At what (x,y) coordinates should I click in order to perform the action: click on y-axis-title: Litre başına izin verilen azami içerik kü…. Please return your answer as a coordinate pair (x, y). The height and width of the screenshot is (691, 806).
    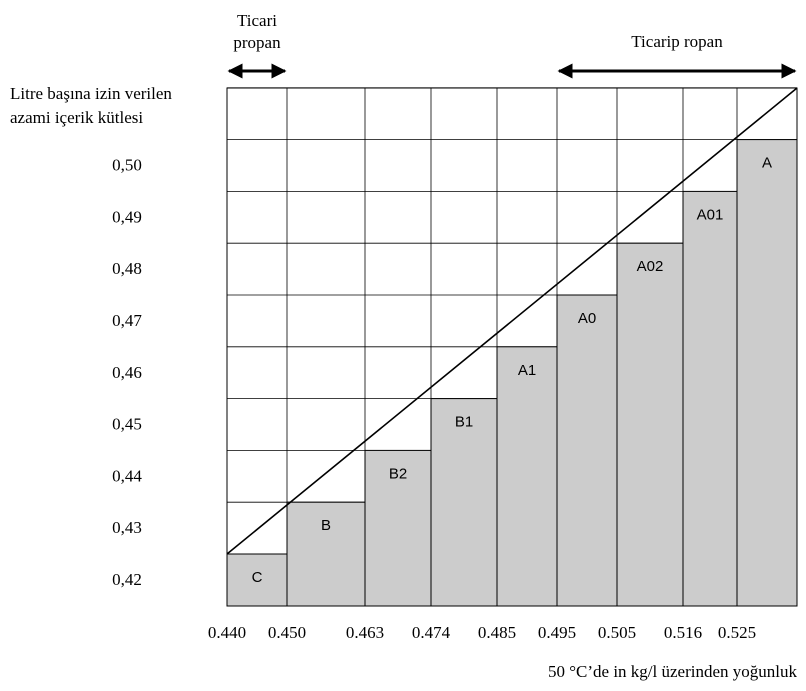
    Looking at the image, I should click on (91, 105).